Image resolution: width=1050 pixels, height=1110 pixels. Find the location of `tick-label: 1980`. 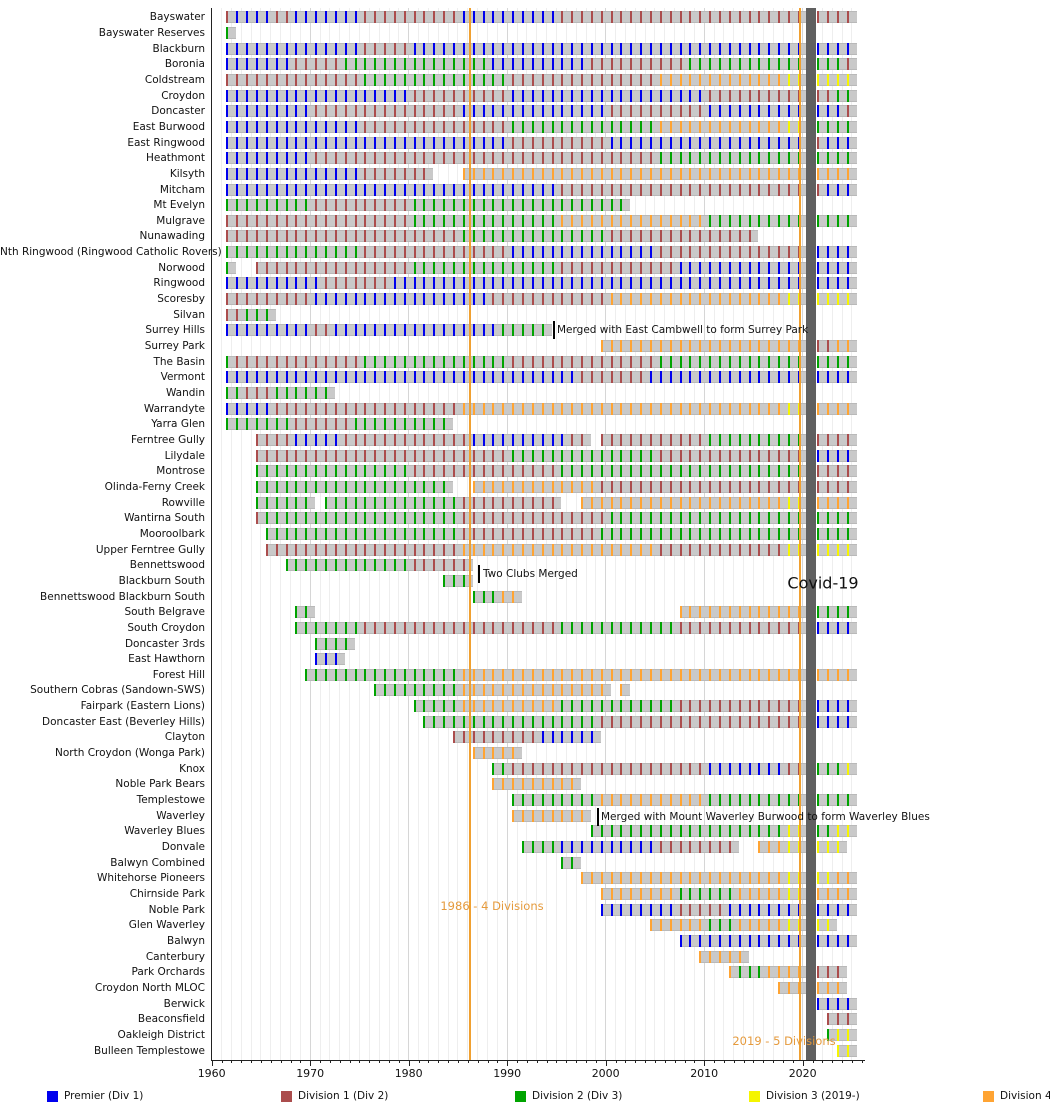

tick-label: 1980 is located at coordinates (408, 1073).